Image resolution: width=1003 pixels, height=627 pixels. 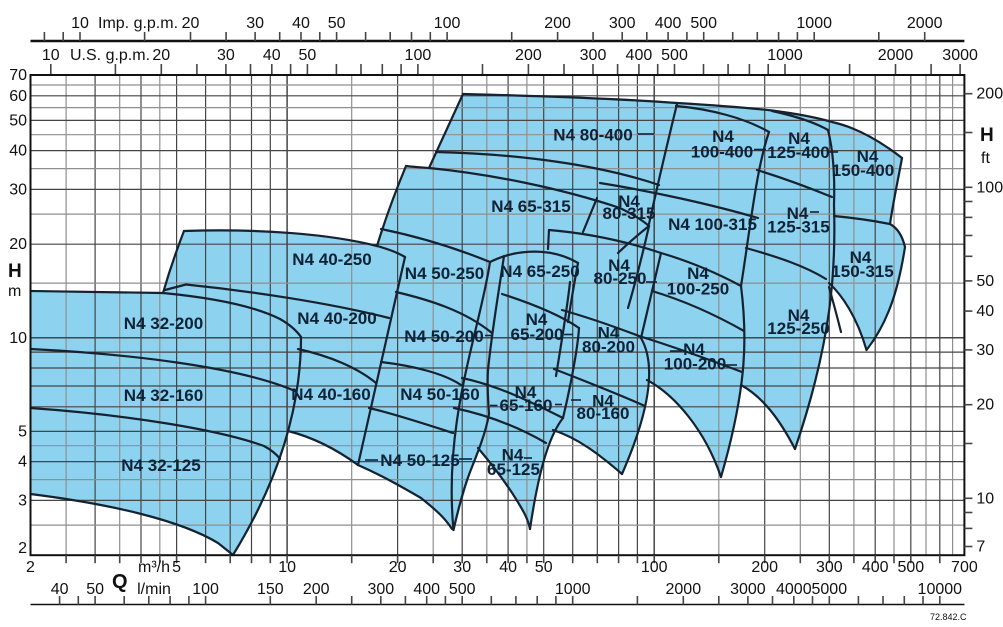 What do you see at coordinates (629, 213) in the screenshot?
I see `svg-text: 80-315` at bounding box center [629, 213].